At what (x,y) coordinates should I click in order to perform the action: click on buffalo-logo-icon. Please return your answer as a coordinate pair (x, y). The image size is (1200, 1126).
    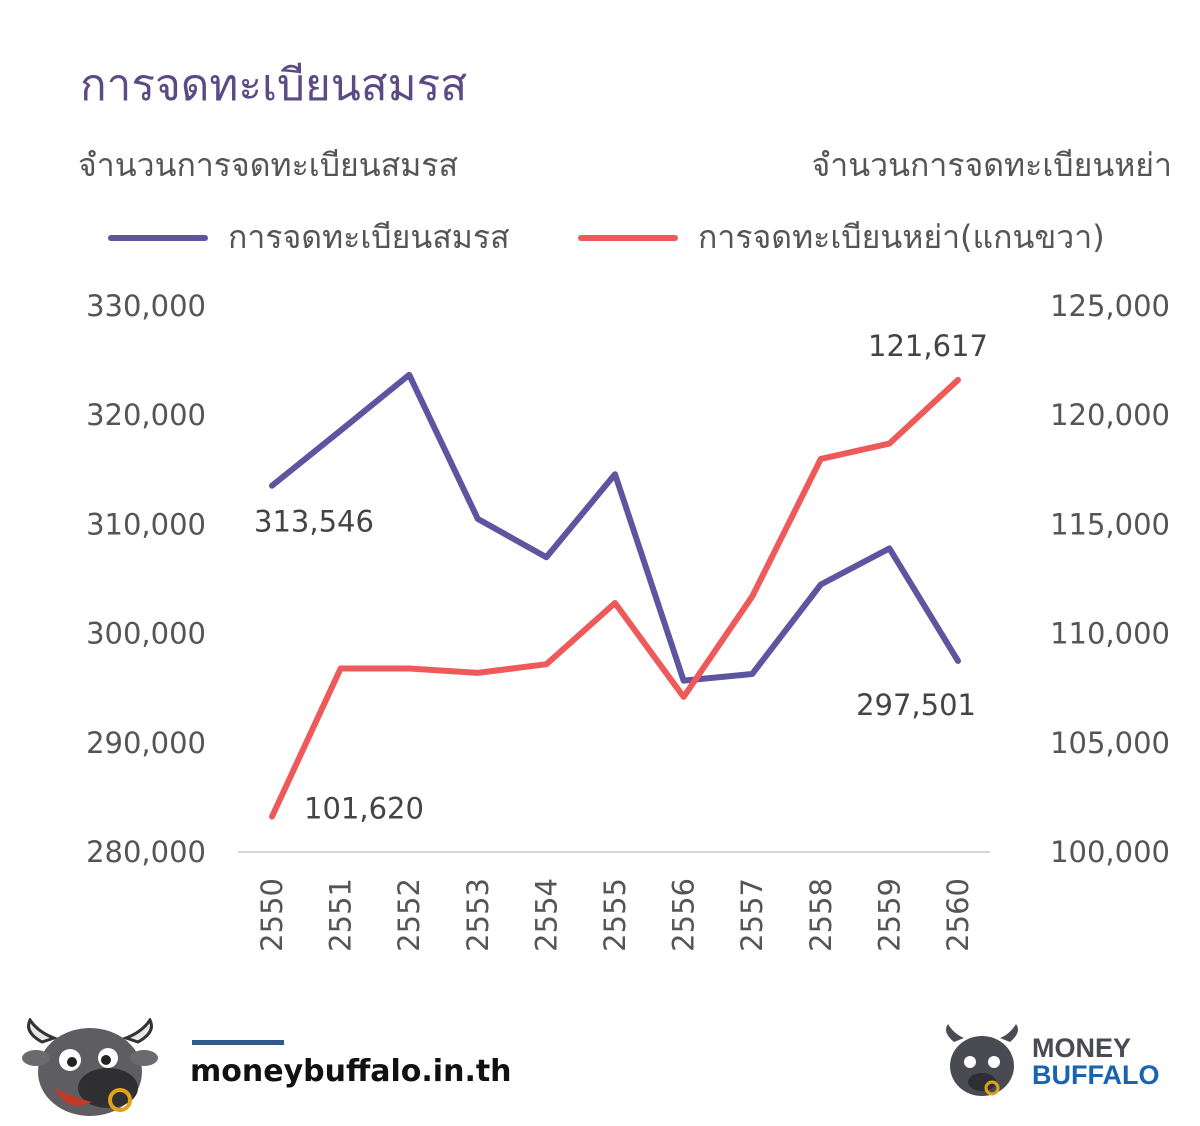
    Looking at the image, I should click on (982, 1060).